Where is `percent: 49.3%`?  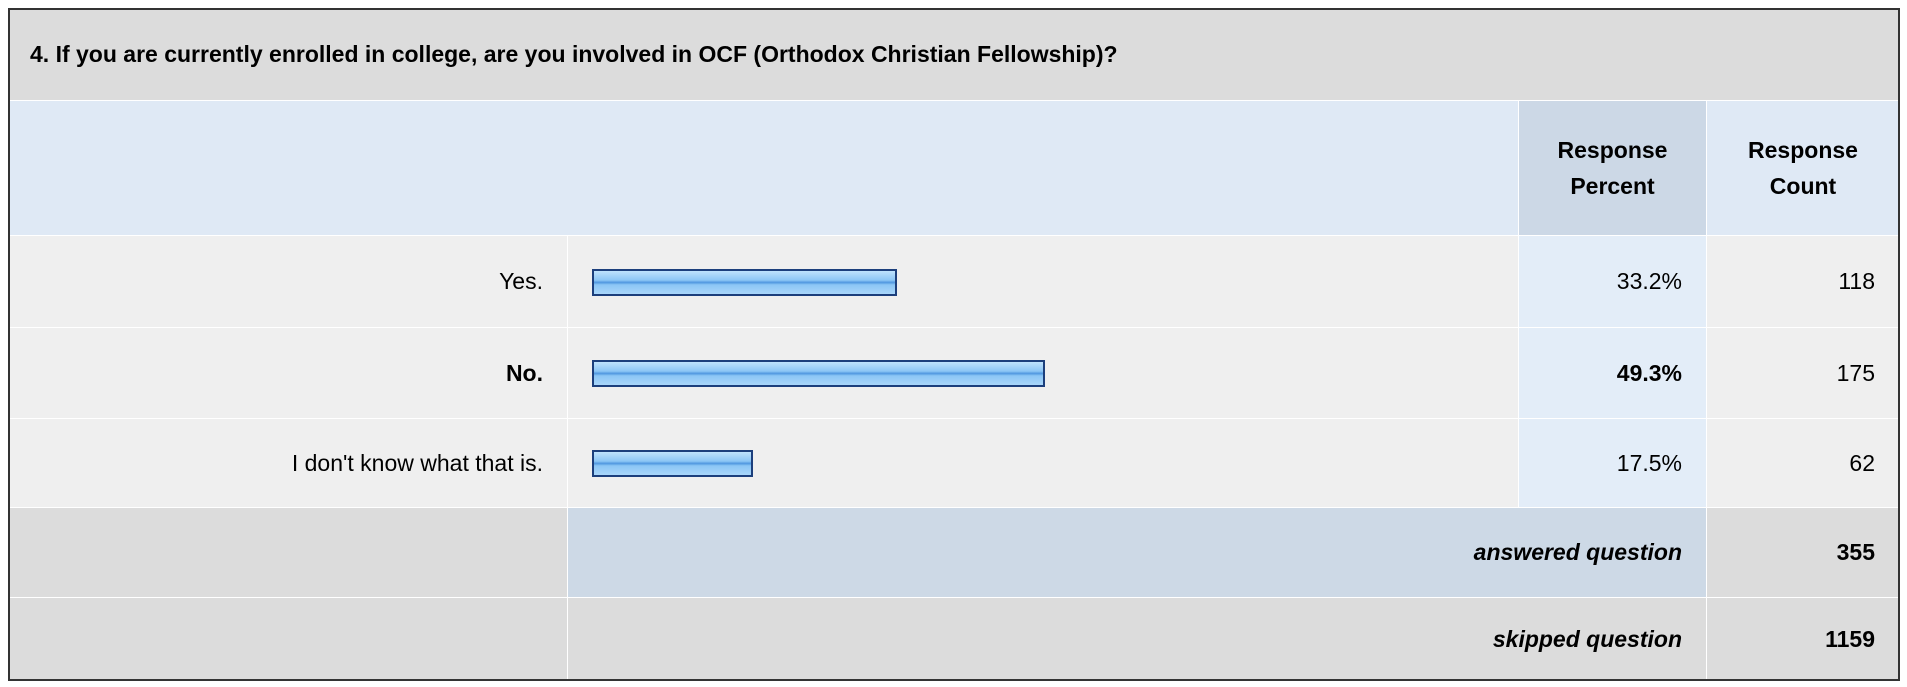
percent: 49.3% is located at coordinates (1613, 373).